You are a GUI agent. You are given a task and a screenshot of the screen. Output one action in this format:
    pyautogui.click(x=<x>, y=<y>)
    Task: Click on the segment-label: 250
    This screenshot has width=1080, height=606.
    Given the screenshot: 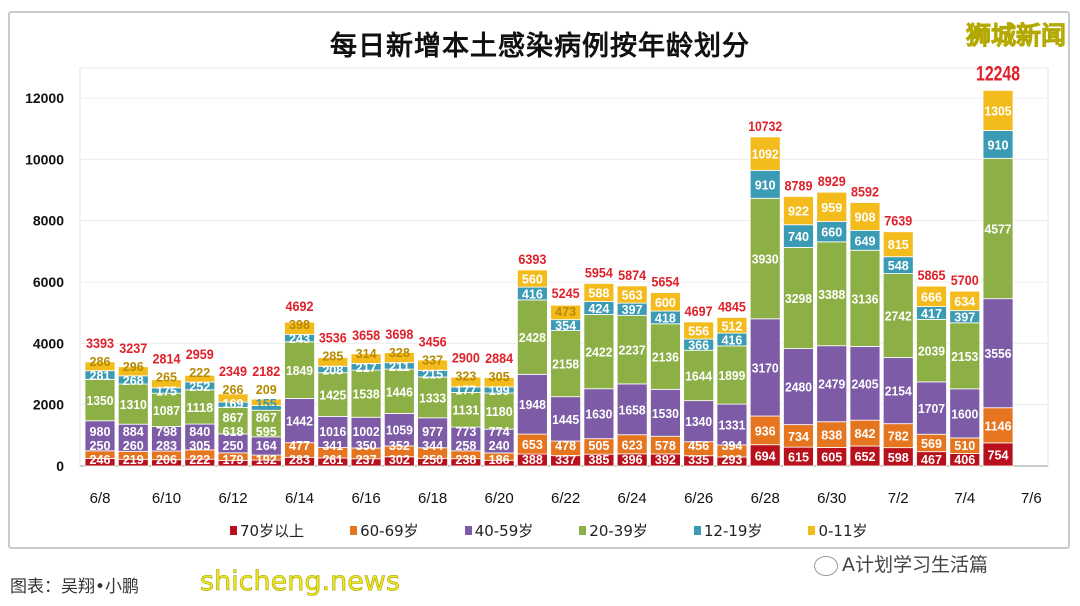 What is the action you would take?
    pyautogui.click(x=100, y=445)
    